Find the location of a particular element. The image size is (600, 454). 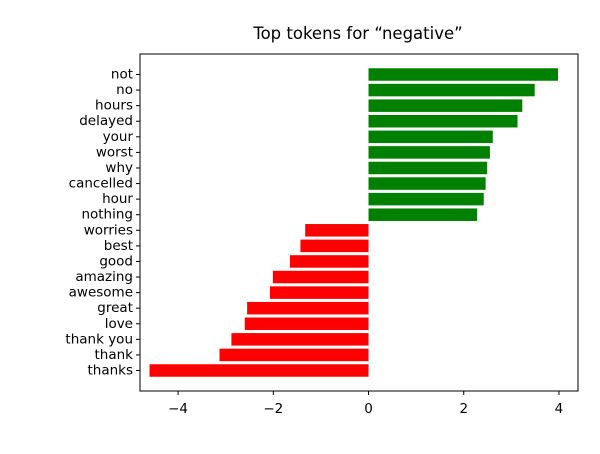

y-tick-label: thank you is located at coordinates (99, 339).